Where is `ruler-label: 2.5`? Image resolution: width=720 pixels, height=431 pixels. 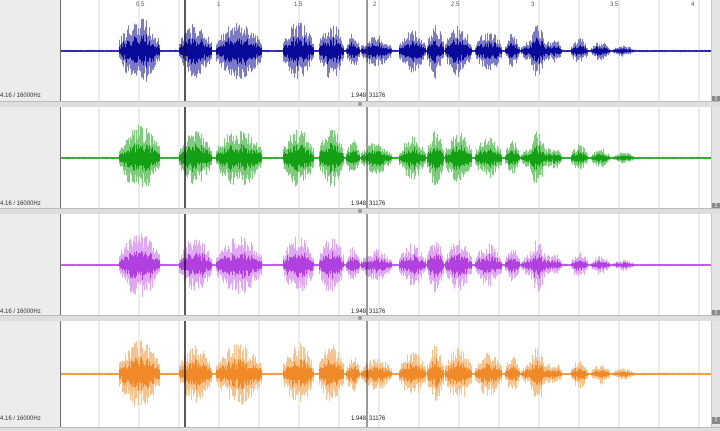 ruler-label: 2.5 is located at coordinates (455, 5).